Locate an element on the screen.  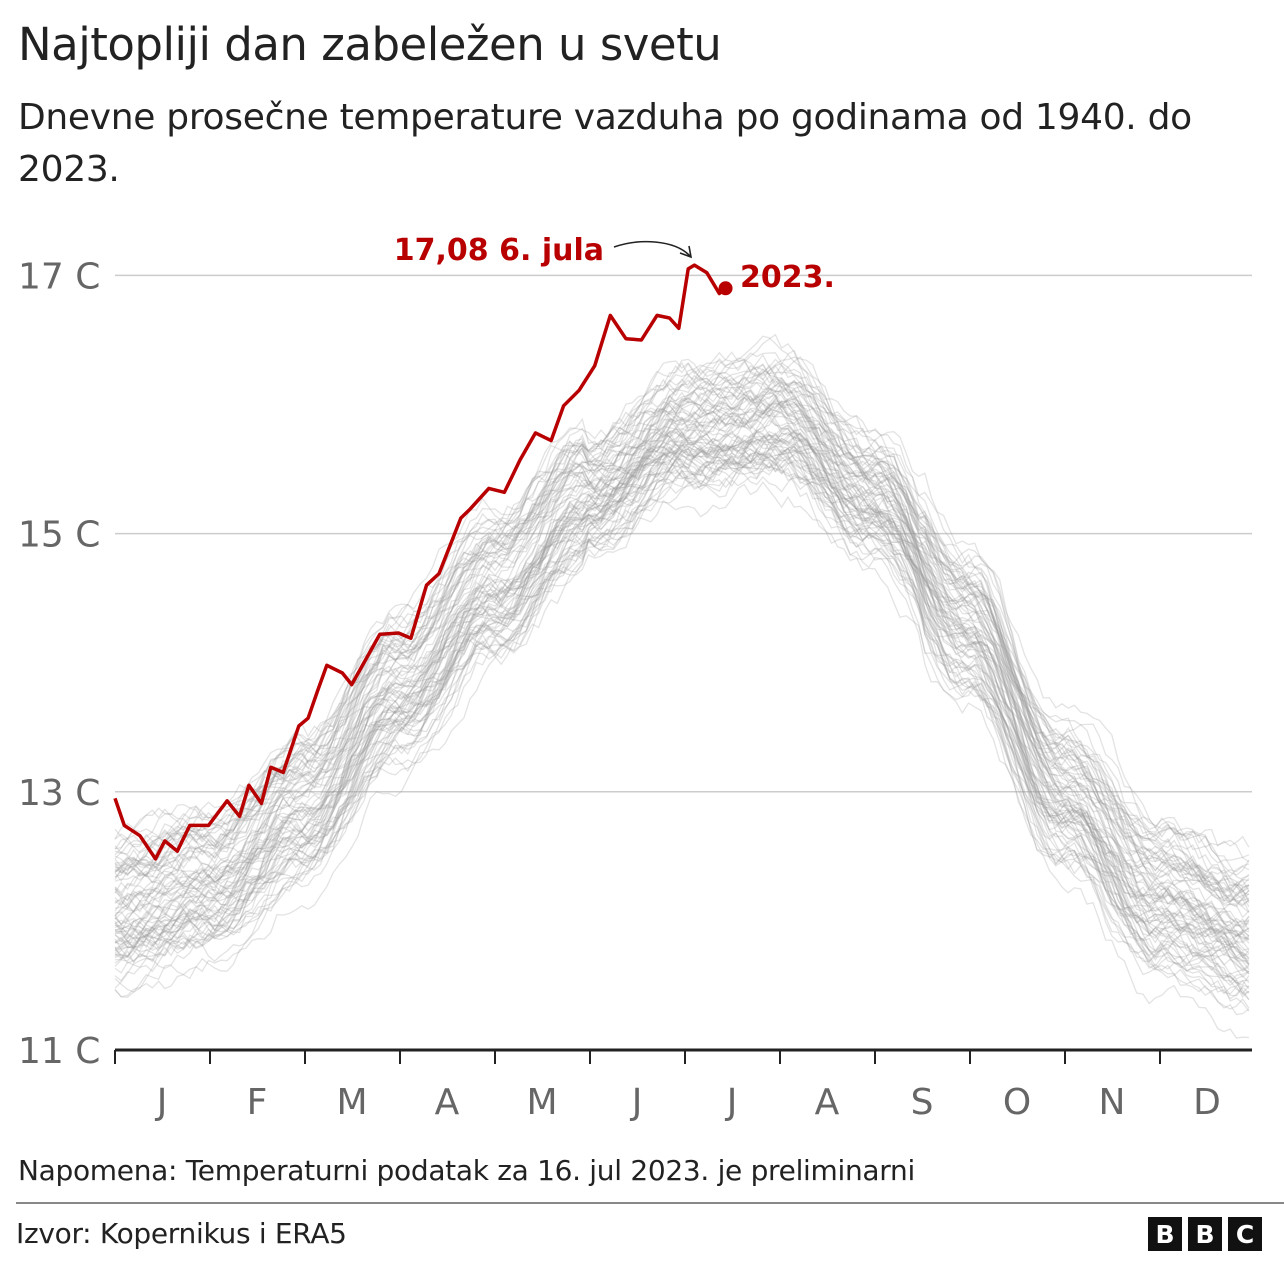
x-tick-label: N is located at coordinates (1112, 1102).